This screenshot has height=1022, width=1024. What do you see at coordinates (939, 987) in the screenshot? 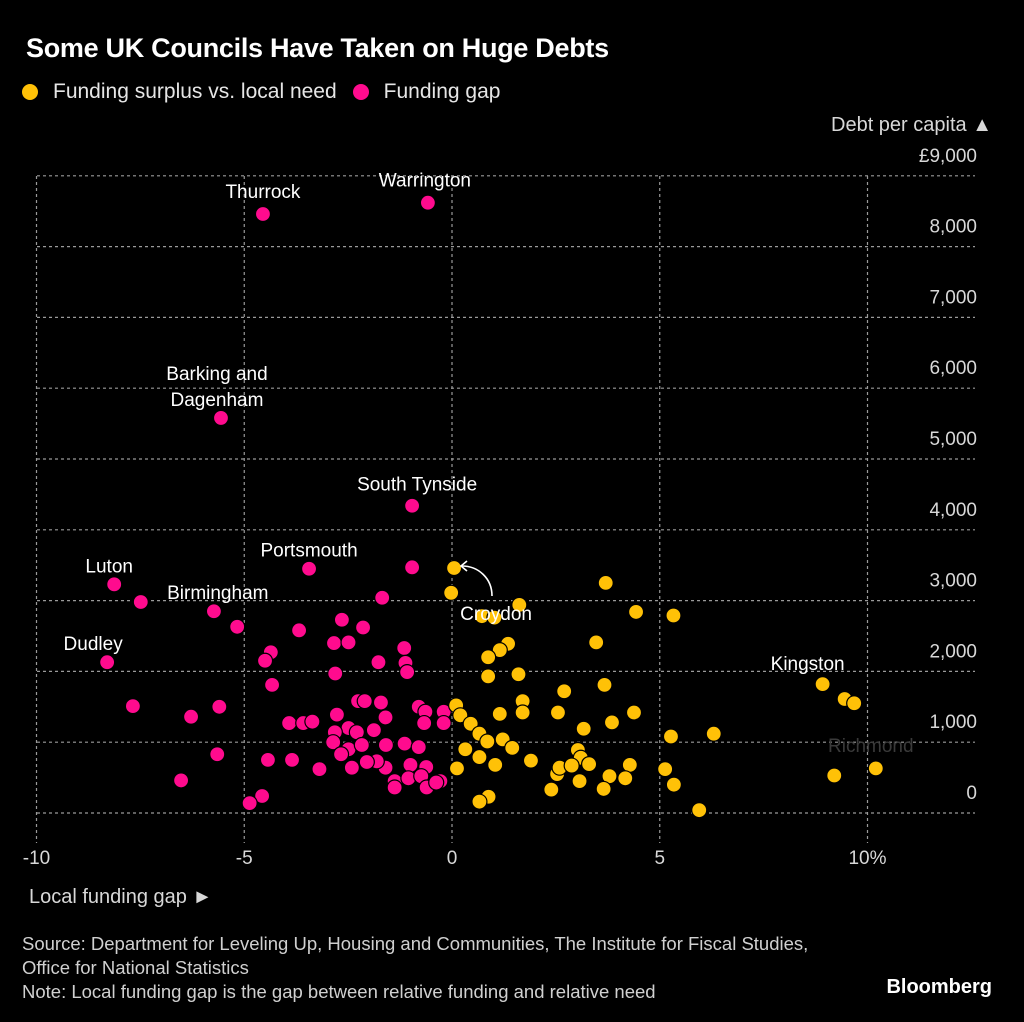
I see `bloomberg-logo: Bloomberg` at bounding box center [939, 987].